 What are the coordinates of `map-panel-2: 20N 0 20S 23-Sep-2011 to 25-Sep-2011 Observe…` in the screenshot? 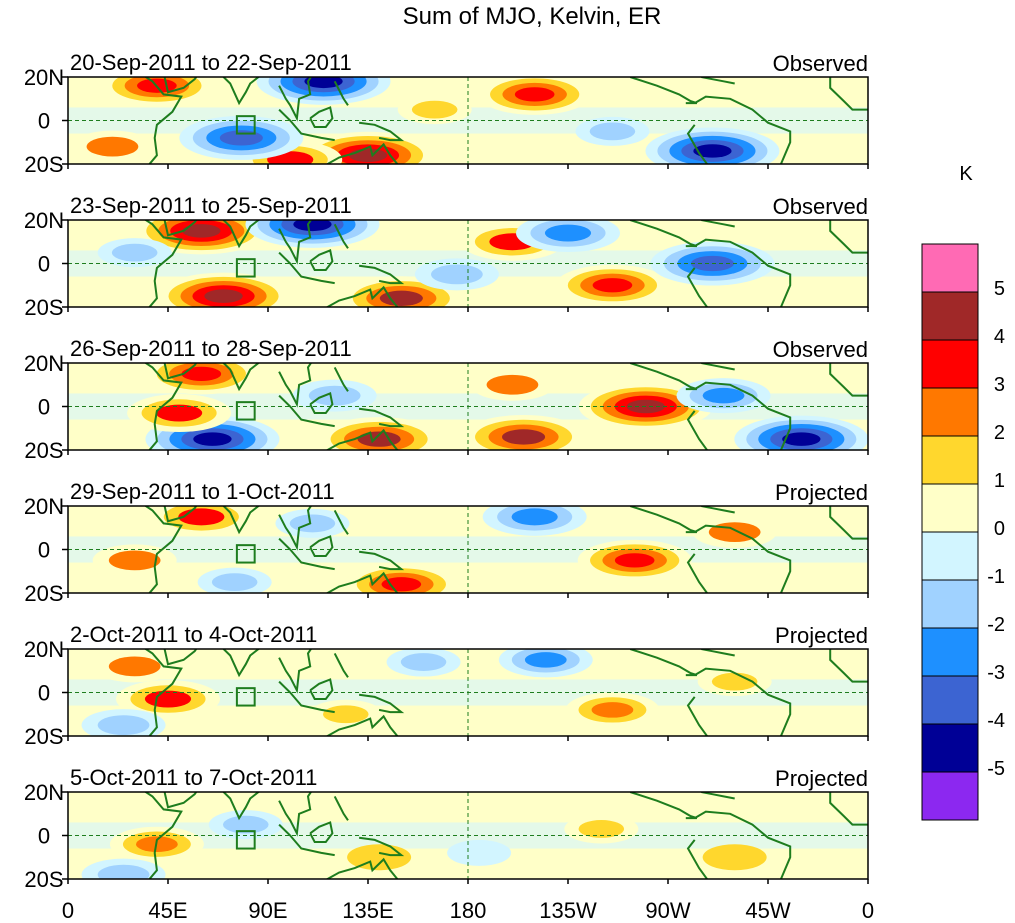 It's located at (446, 256).